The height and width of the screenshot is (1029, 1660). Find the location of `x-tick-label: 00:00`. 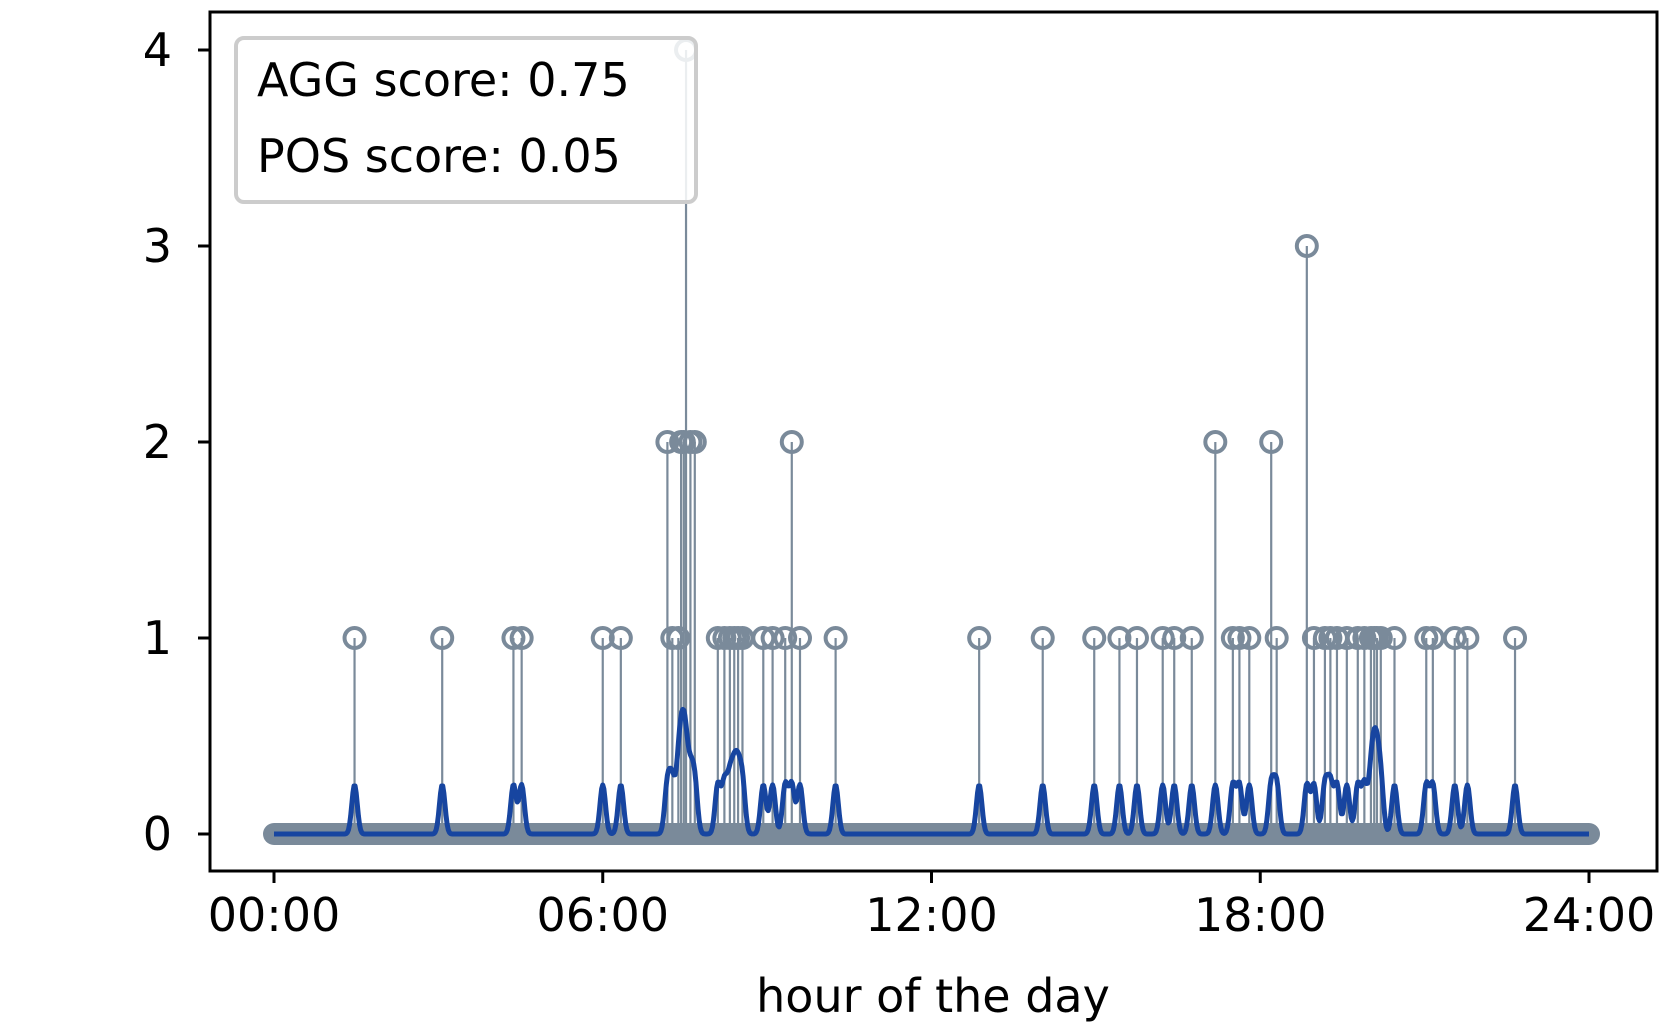

x-tick-label: 00:00 is located at coordinates (274, 915).